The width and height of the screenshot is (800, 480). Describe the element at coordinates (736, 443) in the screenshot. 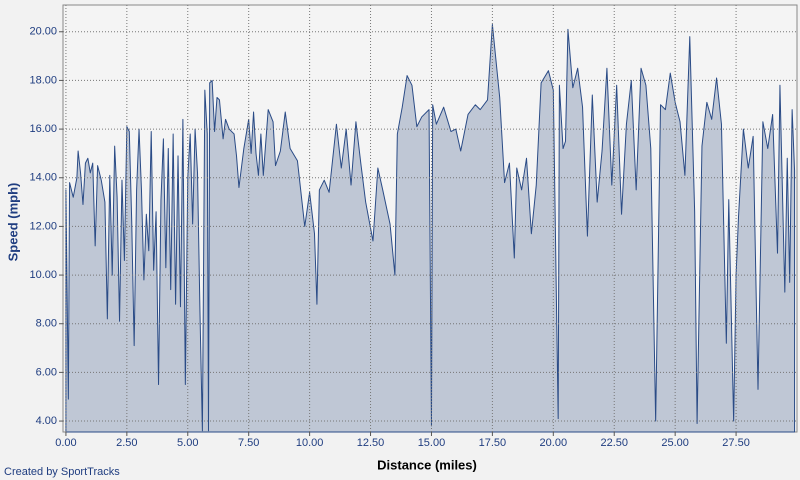

I see `x-tick-label: 27.50` at that location.